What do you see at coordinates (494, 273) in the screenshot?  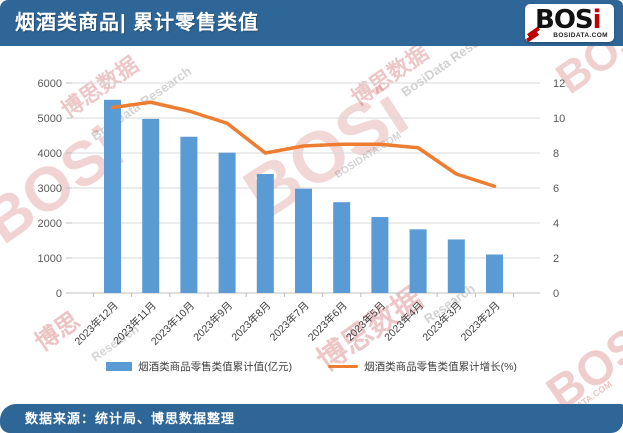 I see `bar-2023年2月` at bounding box center [494, 273].